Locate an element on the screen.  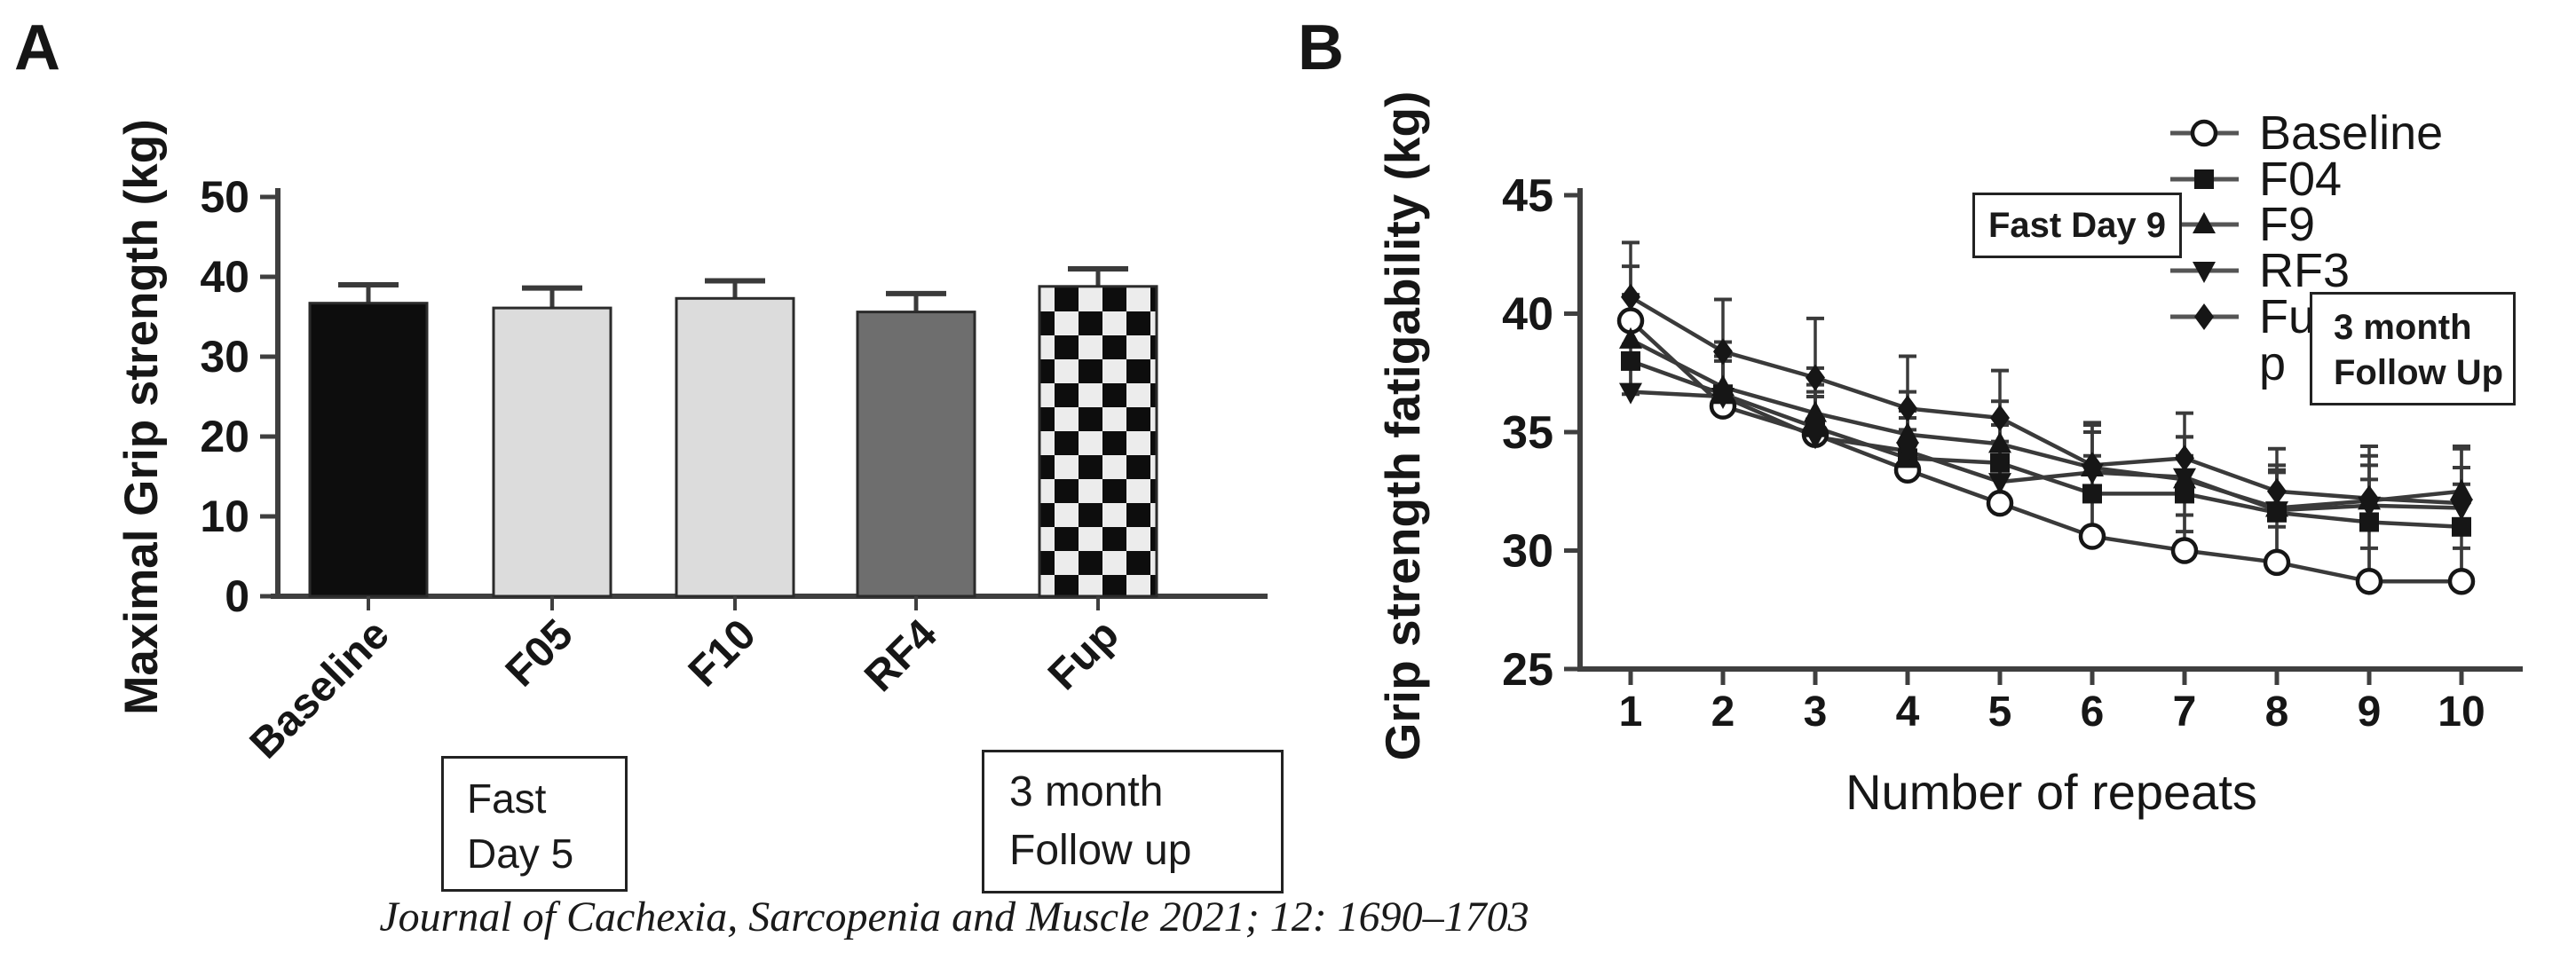
svg-text: 20 is located at coordinates (224, 436).